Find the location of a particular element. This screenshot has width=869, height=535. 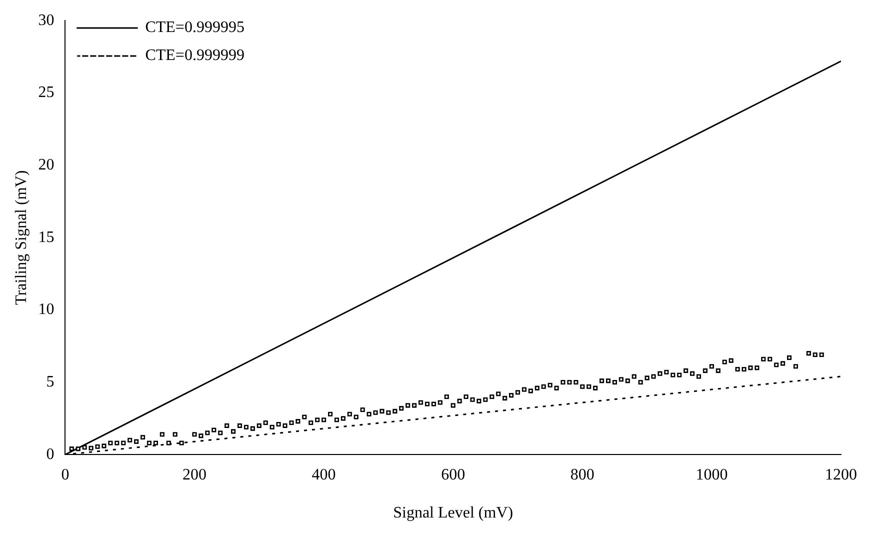

x-tick-label: 1000 is located at coordinates (712, 475).